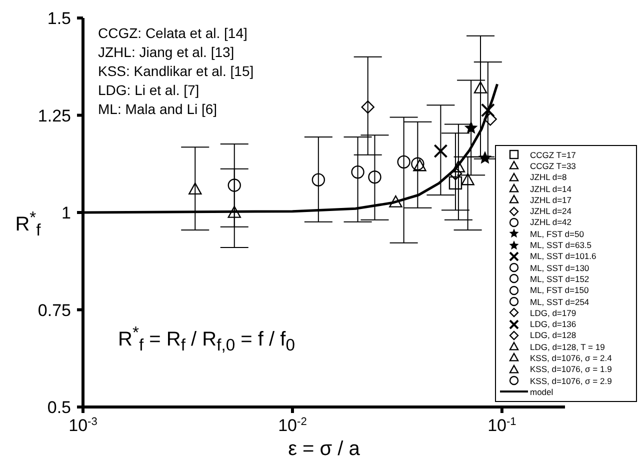 The width and height of the screenshot is (641, 458). What do you see at coordinates (59, 18) in the screenshot?
I see `y-tick-label: 1.5` at bounding box center [59, 18].